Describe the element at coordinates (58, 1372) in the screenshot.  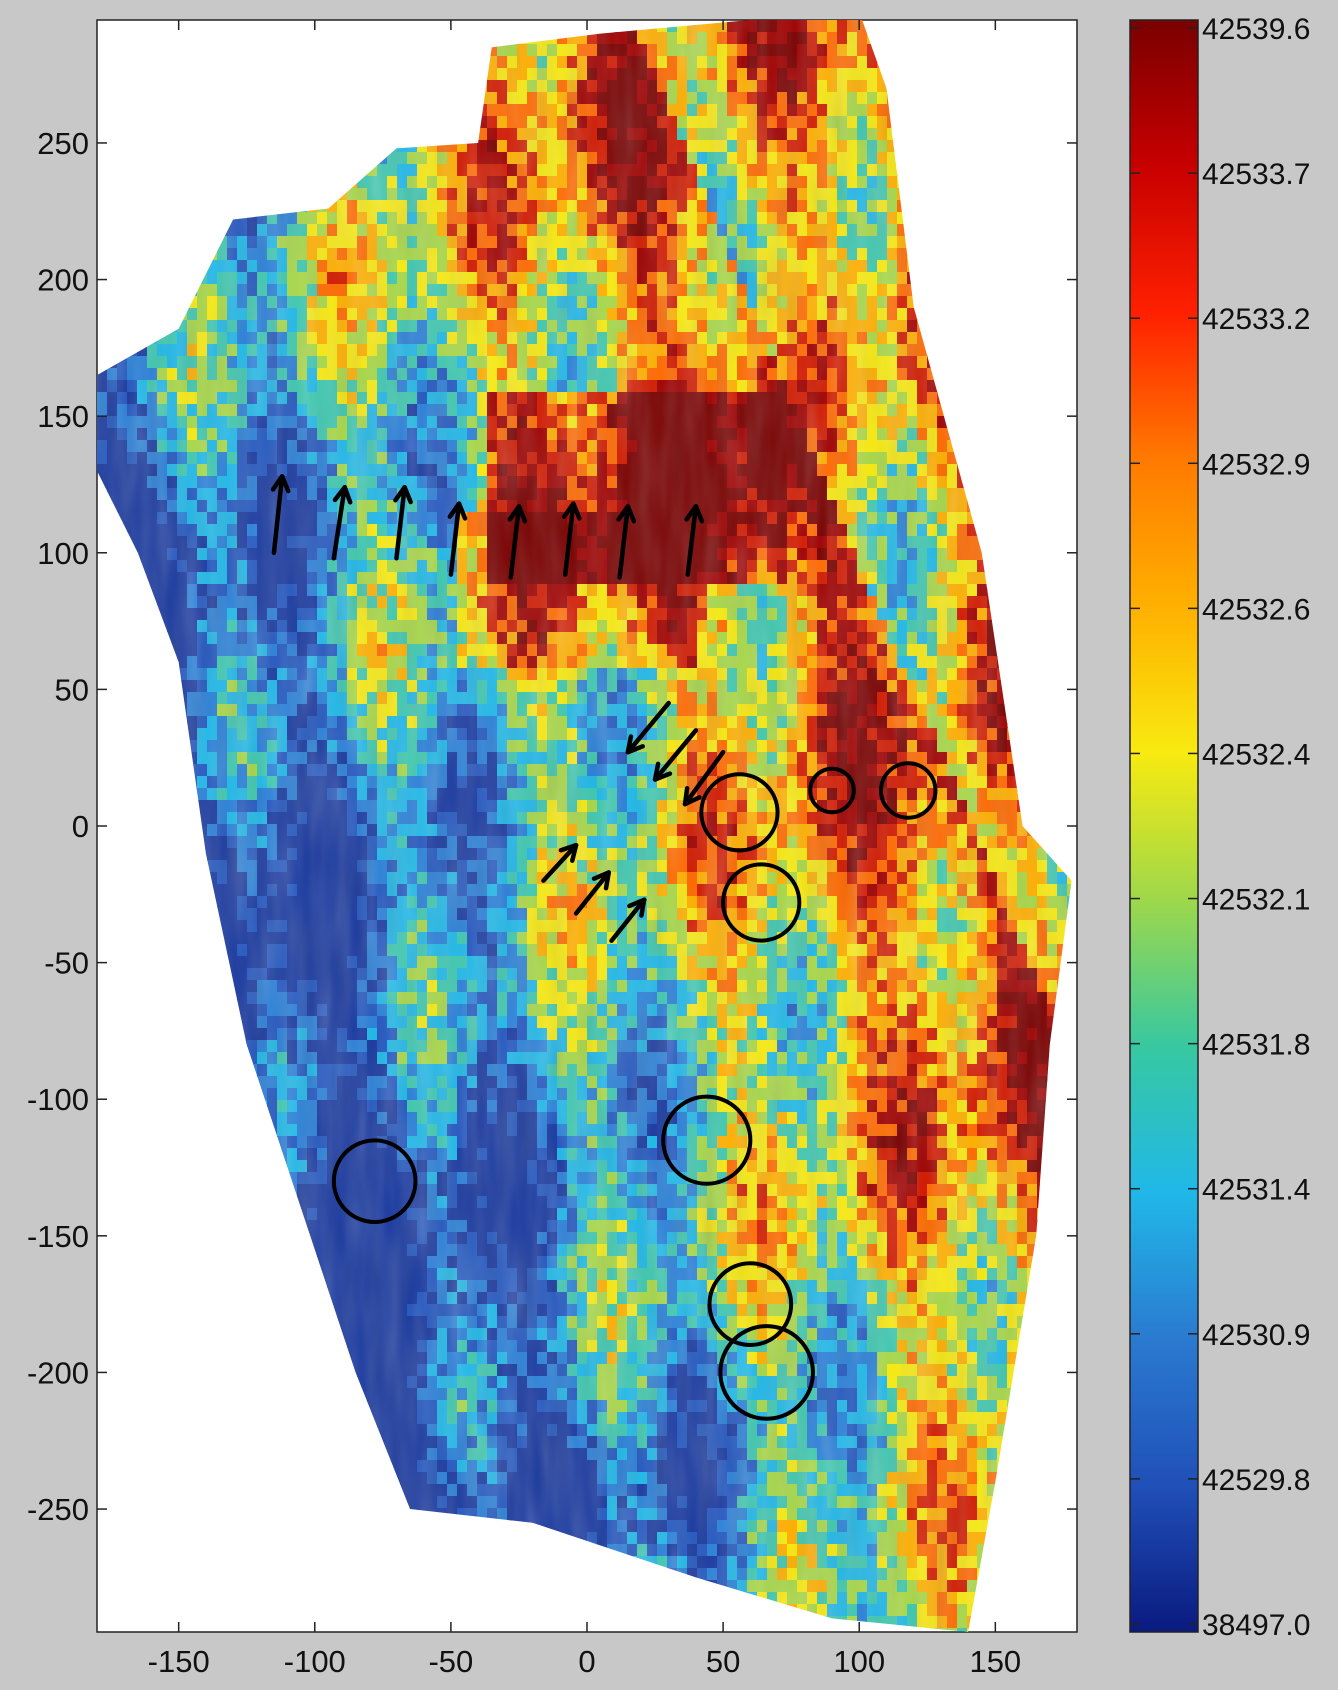
I see `y-tick-label: -200` at that location.